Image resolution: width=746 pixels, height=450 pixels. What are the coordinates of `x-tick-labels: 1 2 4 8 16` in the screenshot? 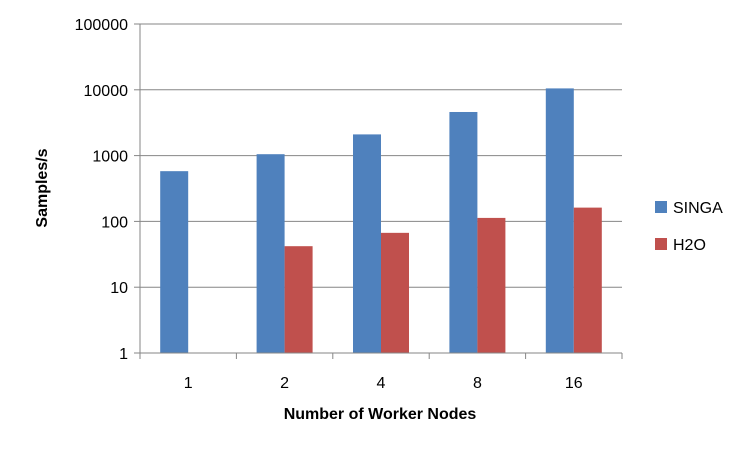 It's located at (383, 383).